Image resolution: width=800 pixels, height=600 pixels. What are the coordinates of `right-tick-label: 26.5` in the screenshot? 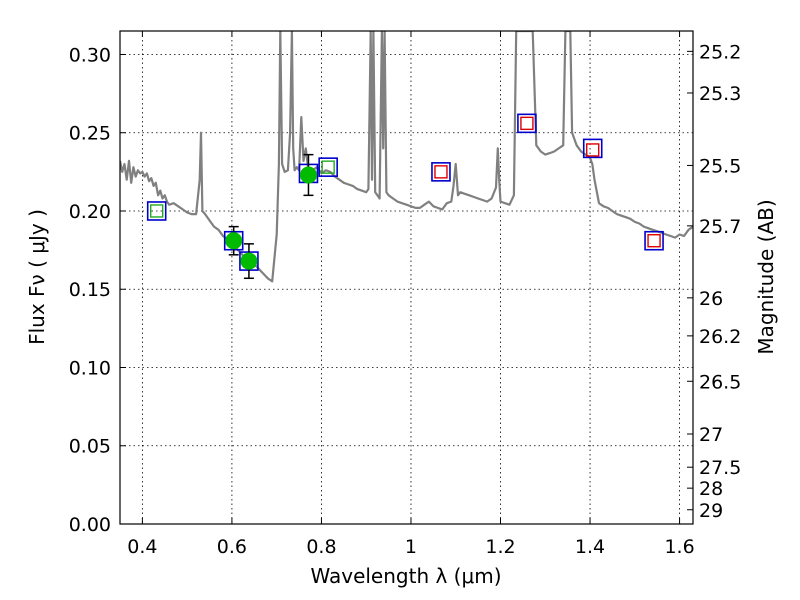 It's located at (720, 382).